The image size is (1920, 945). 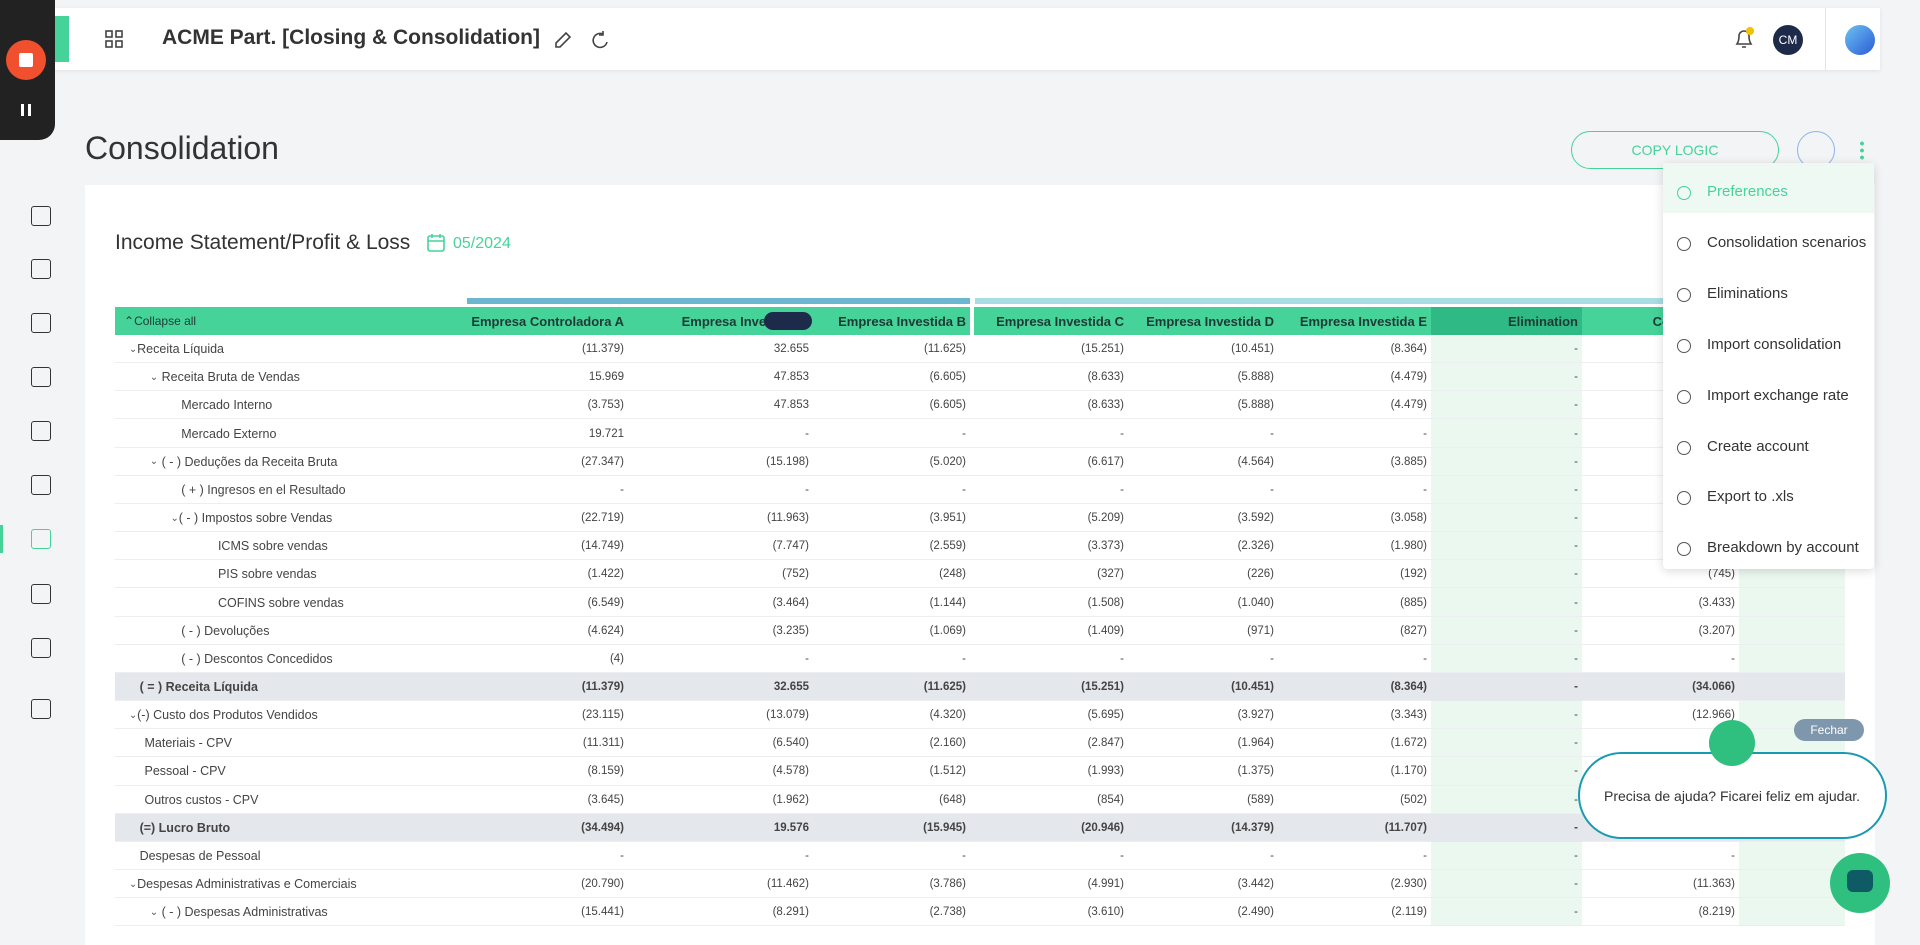 I want to click on row-label: ICMS sobre vendas, so click(x=272, y=546).